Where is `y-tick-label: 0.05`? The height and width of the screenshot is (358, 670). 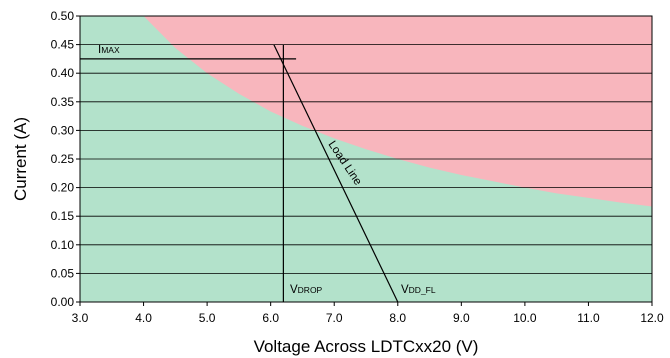 y-tick-label: 0.05 is located at coordinates (63, 273).